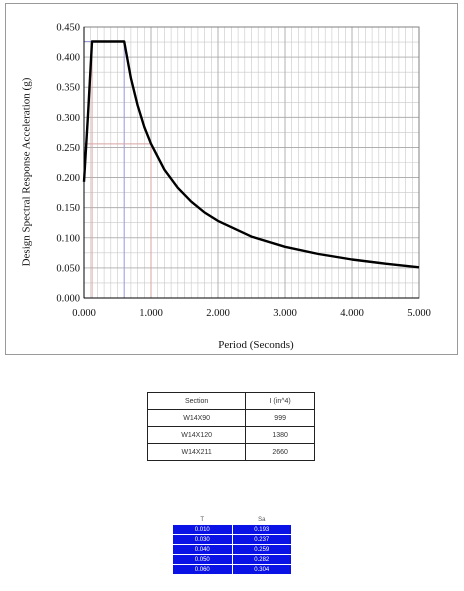  I want to click on t-cell: 0.060, so click(202, 569).